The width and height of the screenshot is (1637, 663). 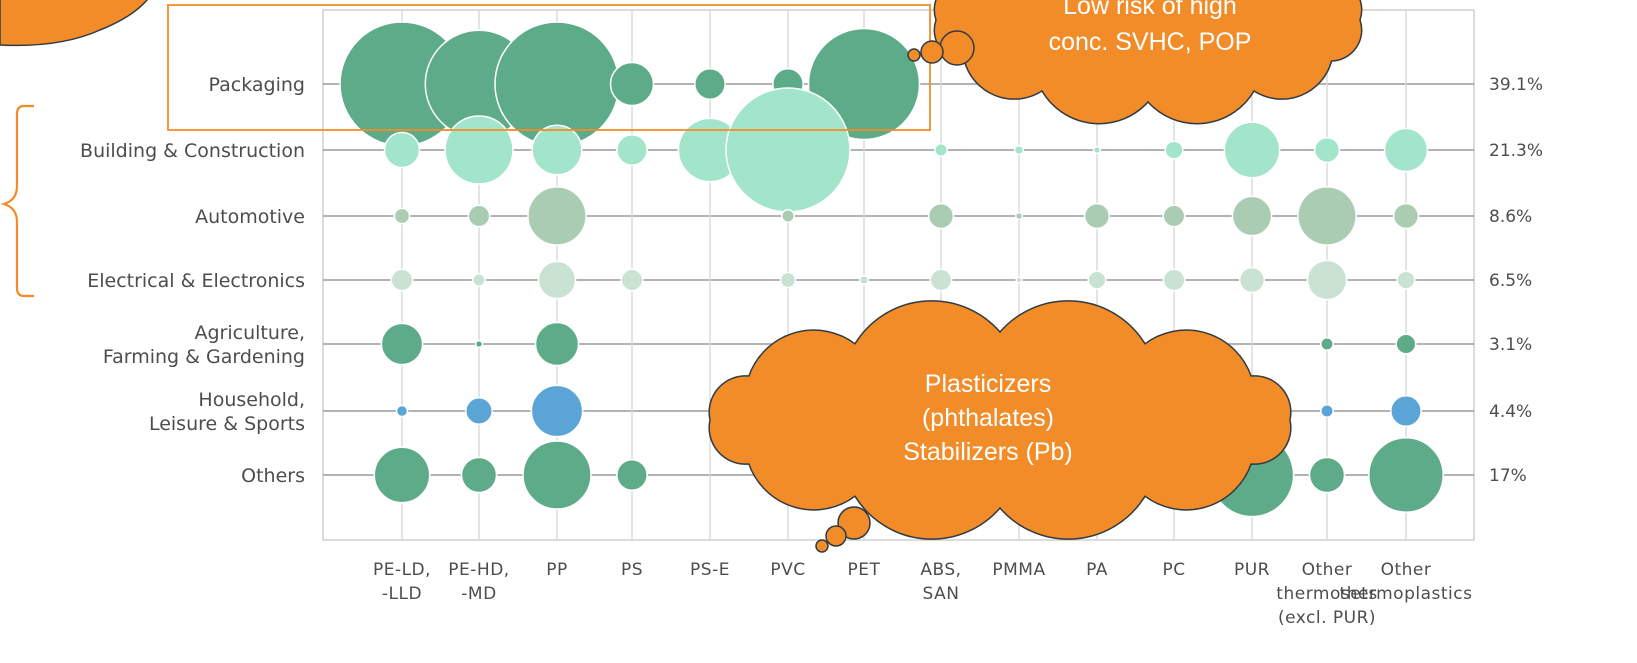 What do you see at coordinates (1327, 411) in the screenshot?
I see `bubble-household-leisure-sports-other-thermosets-excl-pur` at bounding box center [1327, 411].